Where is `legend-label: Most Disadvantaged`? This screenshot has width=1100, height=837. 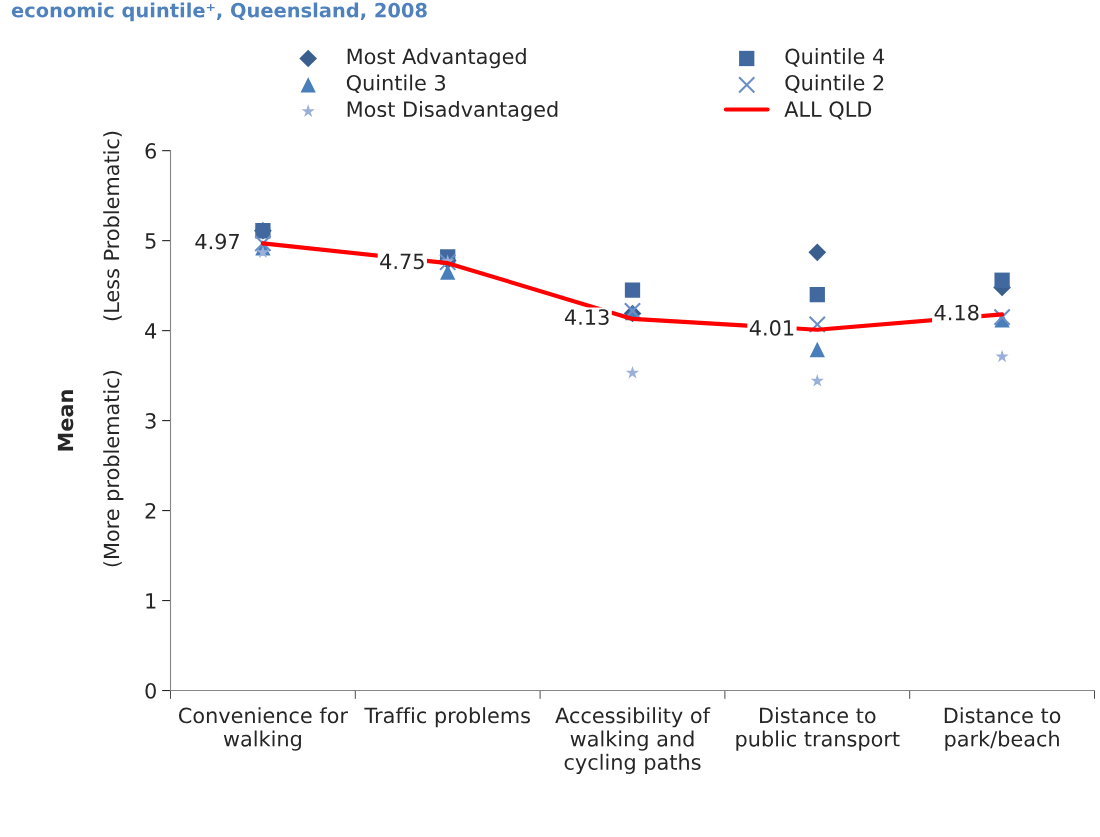
legend-label: Most Disadvantaged is located at coordinates (452, 111).